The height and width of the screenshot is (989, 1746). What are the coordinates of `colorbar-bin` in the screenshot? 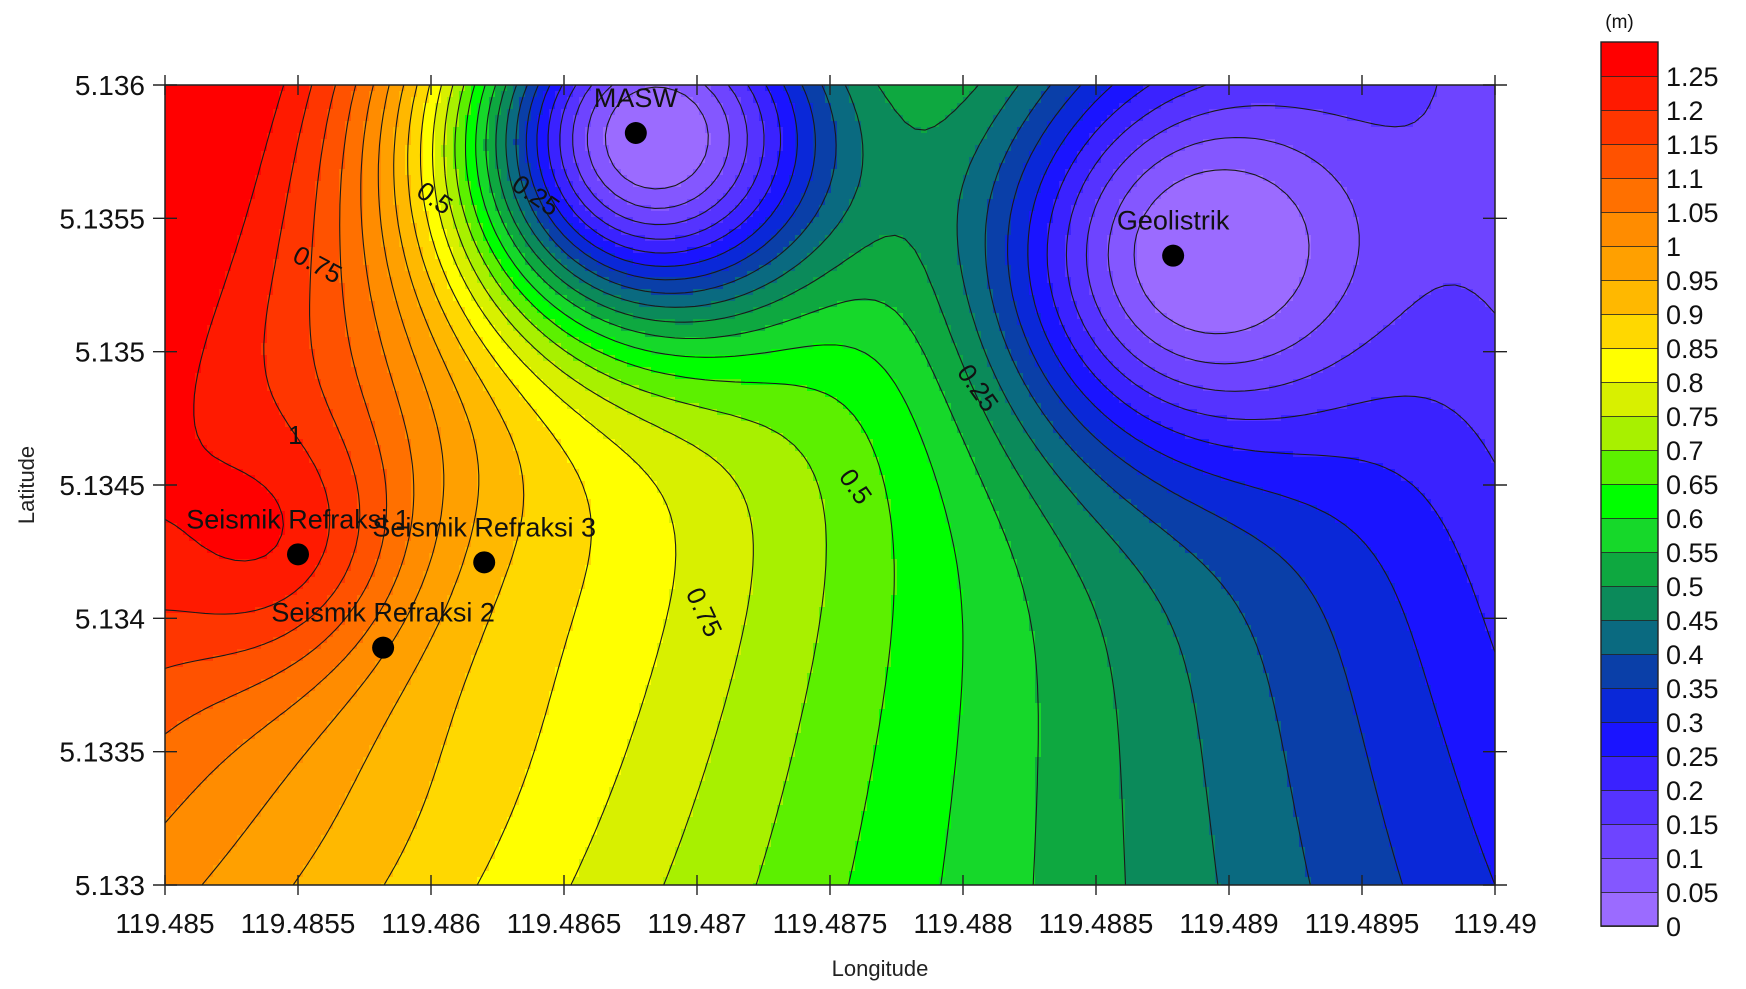 It's located at (1629, 909).